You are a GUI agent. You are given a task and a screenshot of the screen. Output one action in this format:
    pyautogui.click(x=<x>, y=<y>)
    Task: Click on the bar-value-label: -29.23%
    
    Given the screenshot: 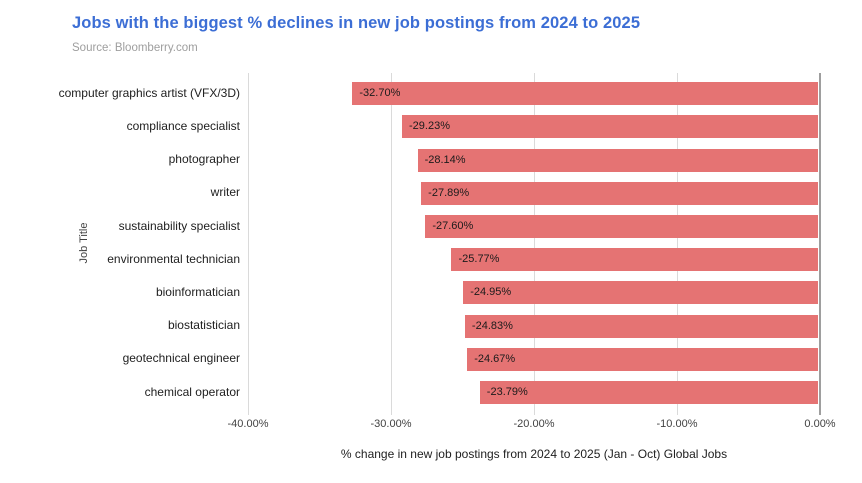 What is the action you would take?
    pyautogui.click(x=429, y=126)
    